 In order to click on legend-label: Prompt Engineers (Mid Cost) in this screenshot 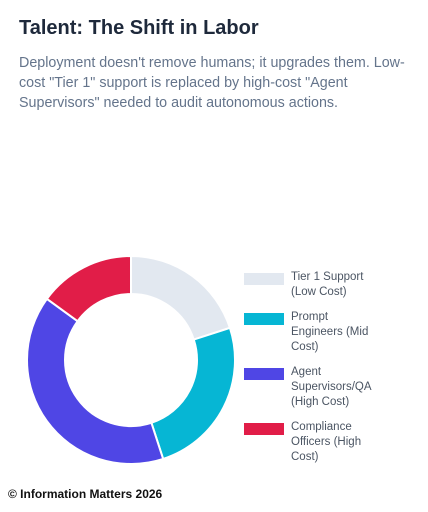, I will do `click(330, 332)`.